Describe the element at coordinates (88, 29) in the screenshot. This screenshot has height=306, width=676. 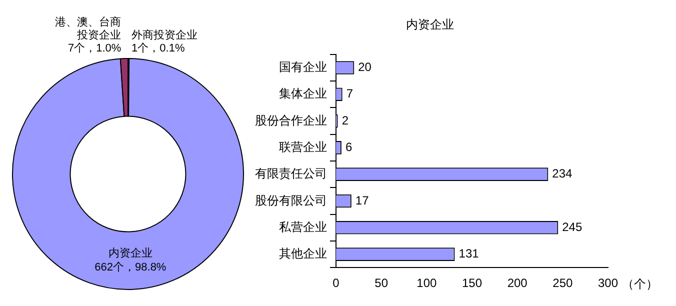
I see `slice-label: 港、澳、台商投资企业` at that location.